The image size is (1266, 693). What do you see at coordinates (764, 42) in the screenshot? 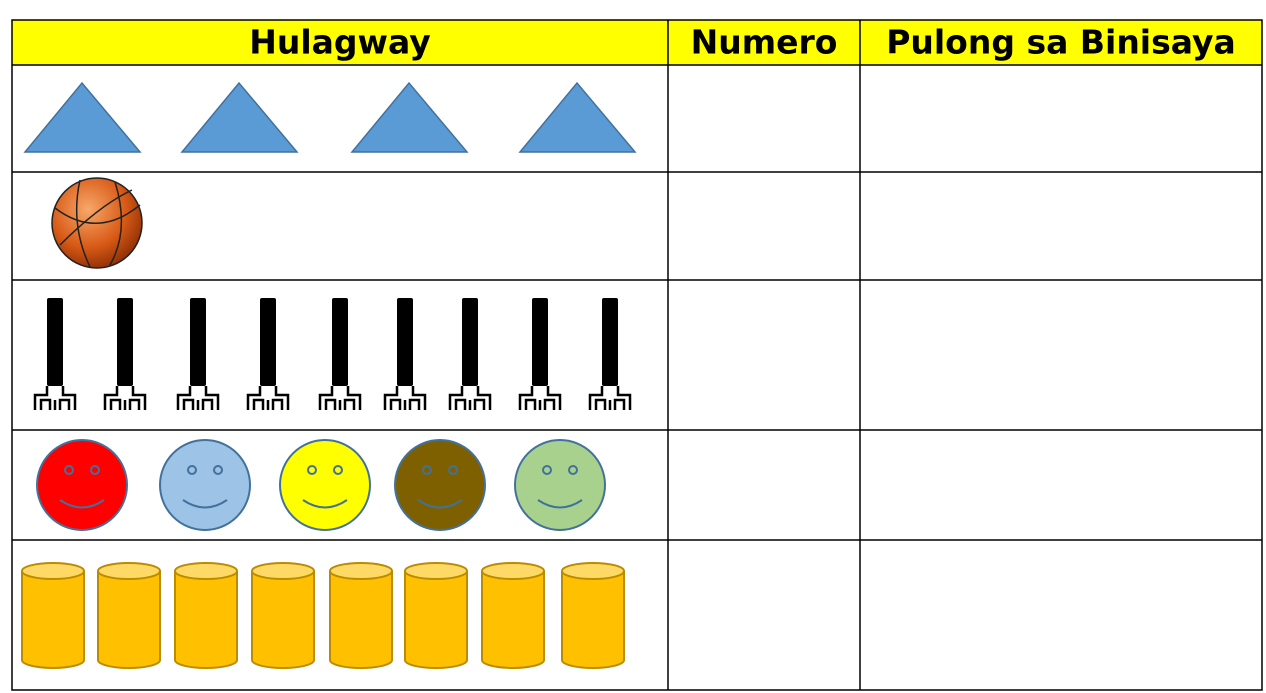
I see `header-cell: Numero` at bounding box center [764, 42].